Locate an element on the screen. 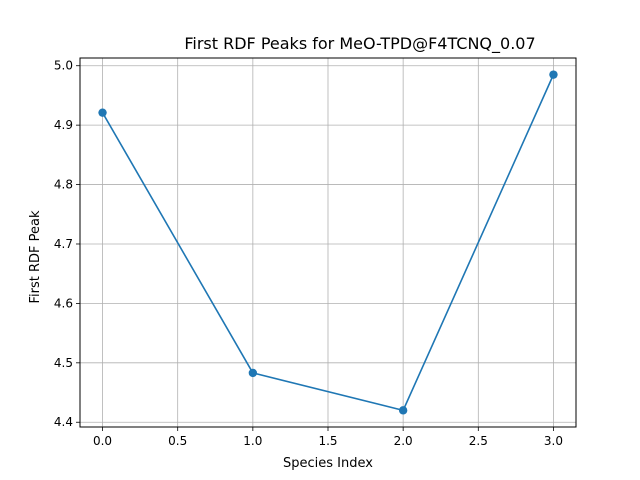 The height and width of the screenshot is (480, 640). y-tick-label: 4.8 is located at coordinates (63, 185).